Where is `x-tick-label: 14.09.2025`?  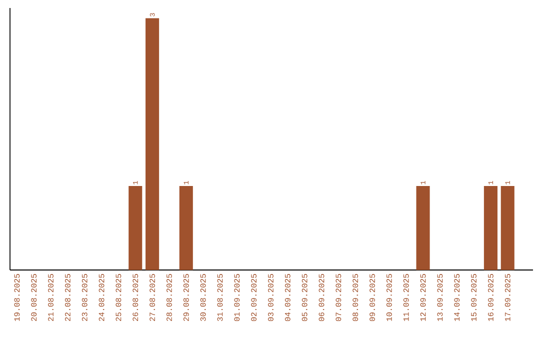 x-tick-label: 14.09.2025 is located at coordinates (457, 297).